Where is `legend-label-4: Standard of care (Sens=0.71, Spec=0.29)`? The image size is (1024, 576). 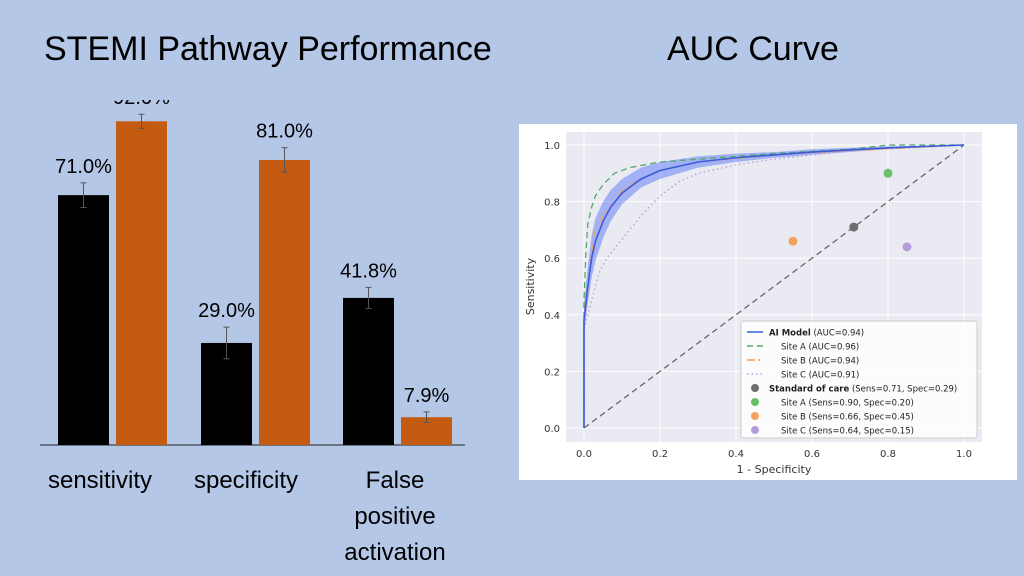
legend-label-4: Standard of care (Sens=0.71, Spec=0.29) is located at coordinates (863, 390).